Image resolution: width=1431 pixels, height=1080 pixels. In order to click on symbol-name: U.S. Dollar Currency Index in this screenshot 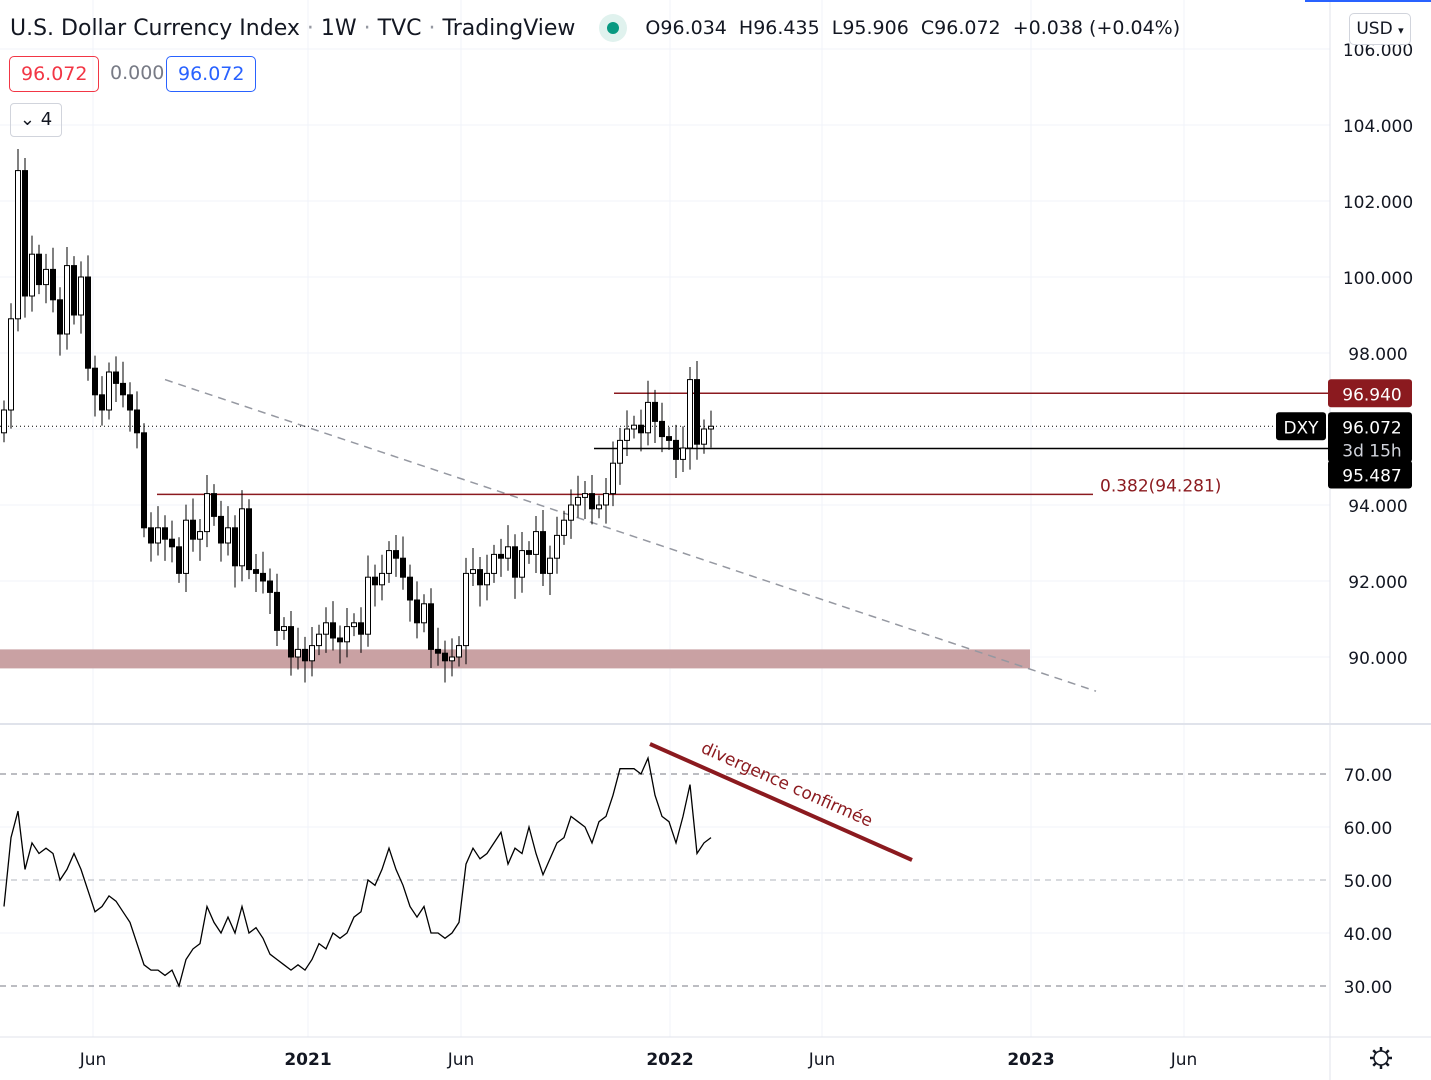, I will do `click(155, 28)`.